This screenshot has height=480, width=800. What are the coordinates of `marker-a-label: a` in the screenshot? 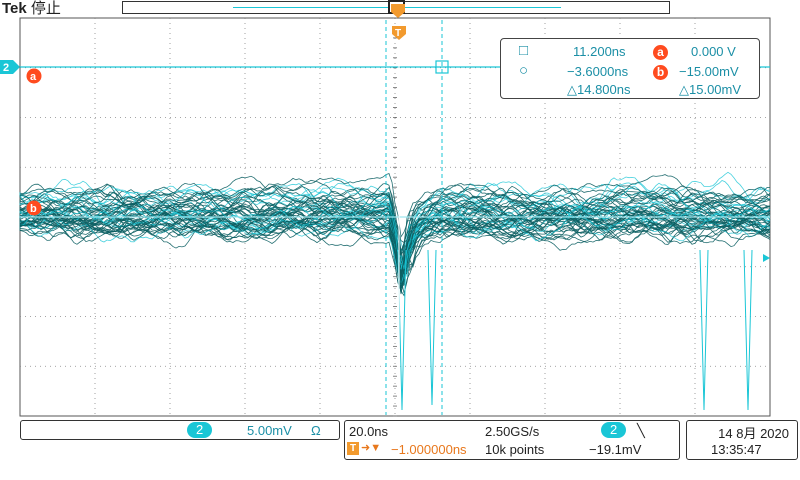 It's located at (33, 77).